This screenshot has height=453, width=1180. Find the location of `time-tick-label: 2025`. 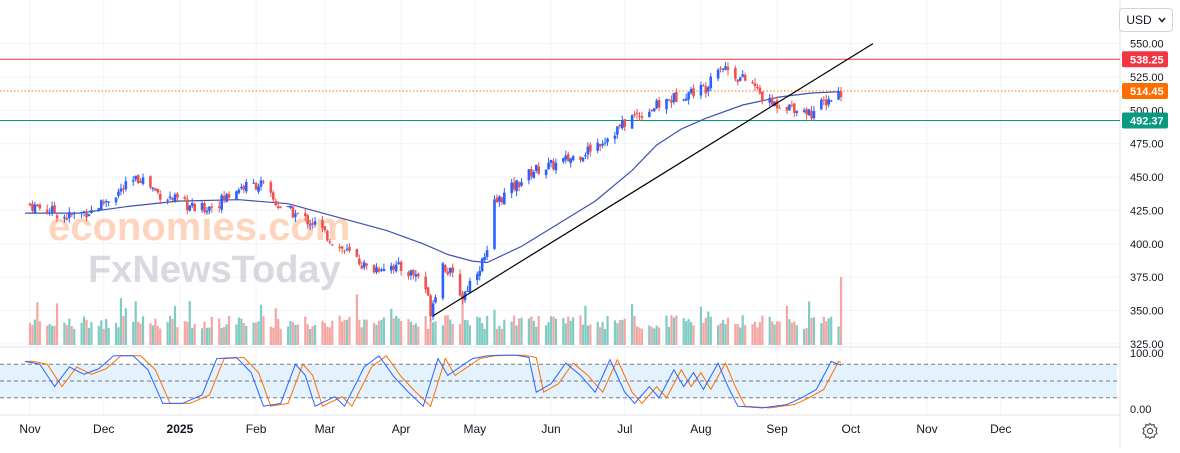

time-tick-label: 2025 is located at coordinates (180, 429).